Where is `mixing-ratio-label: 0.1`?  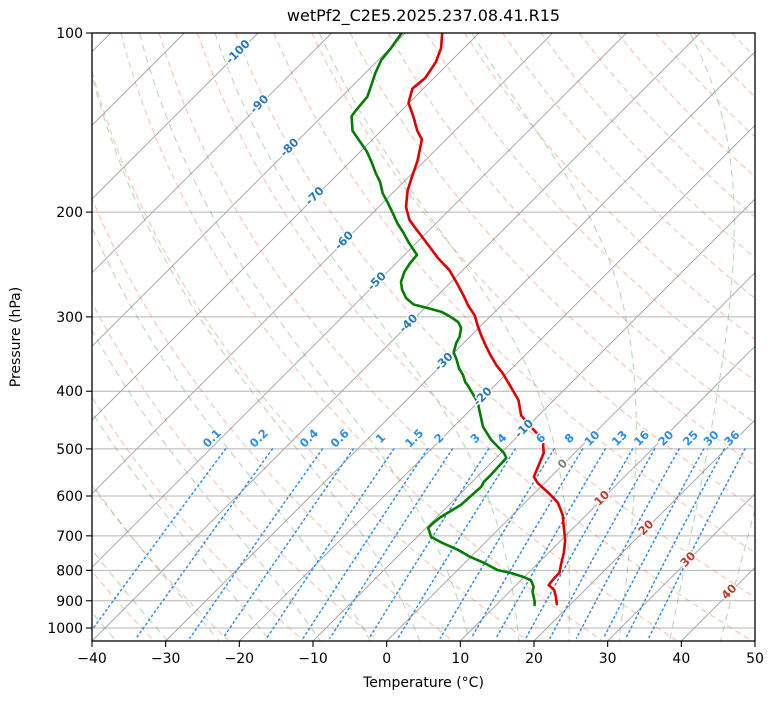 mixing-ratio-label: 0.1 is located at coordinates (212, 438).